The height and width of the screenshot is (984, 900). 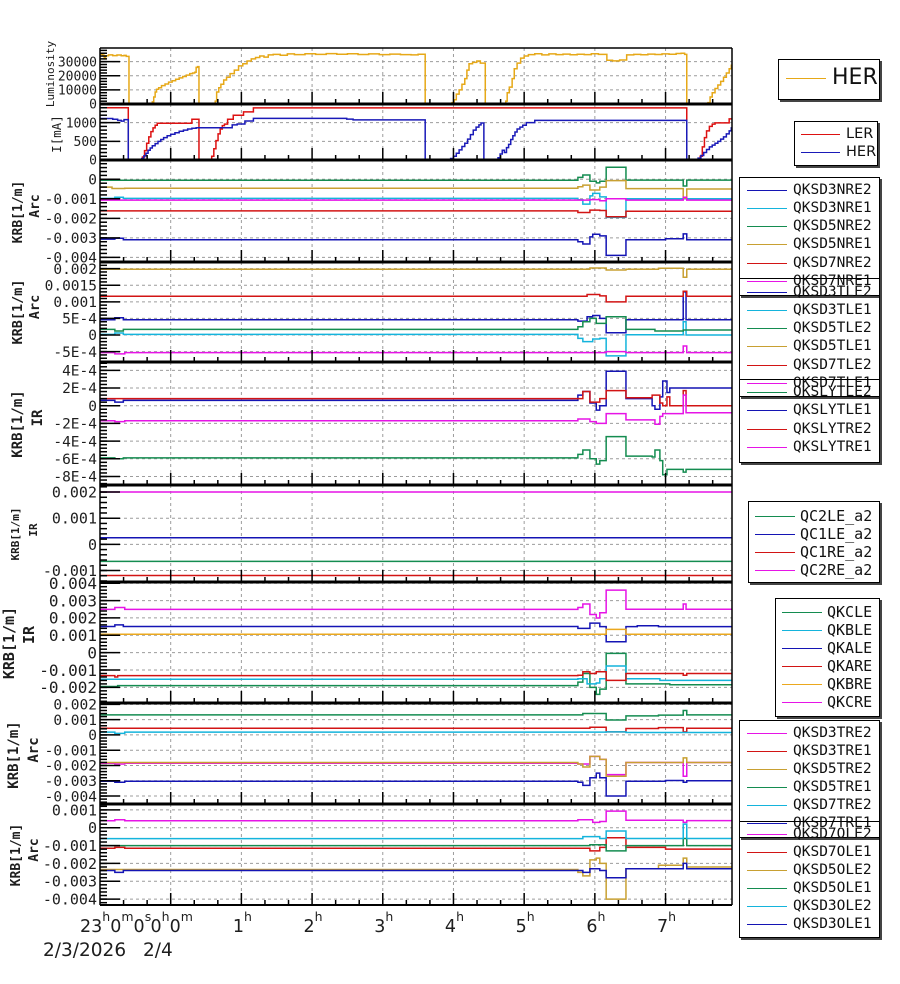 What do you see at coordinates (832, 364) in the screenshot?
I see `legend-label: QKSD7TLE2` at bounding box center [832, 364].